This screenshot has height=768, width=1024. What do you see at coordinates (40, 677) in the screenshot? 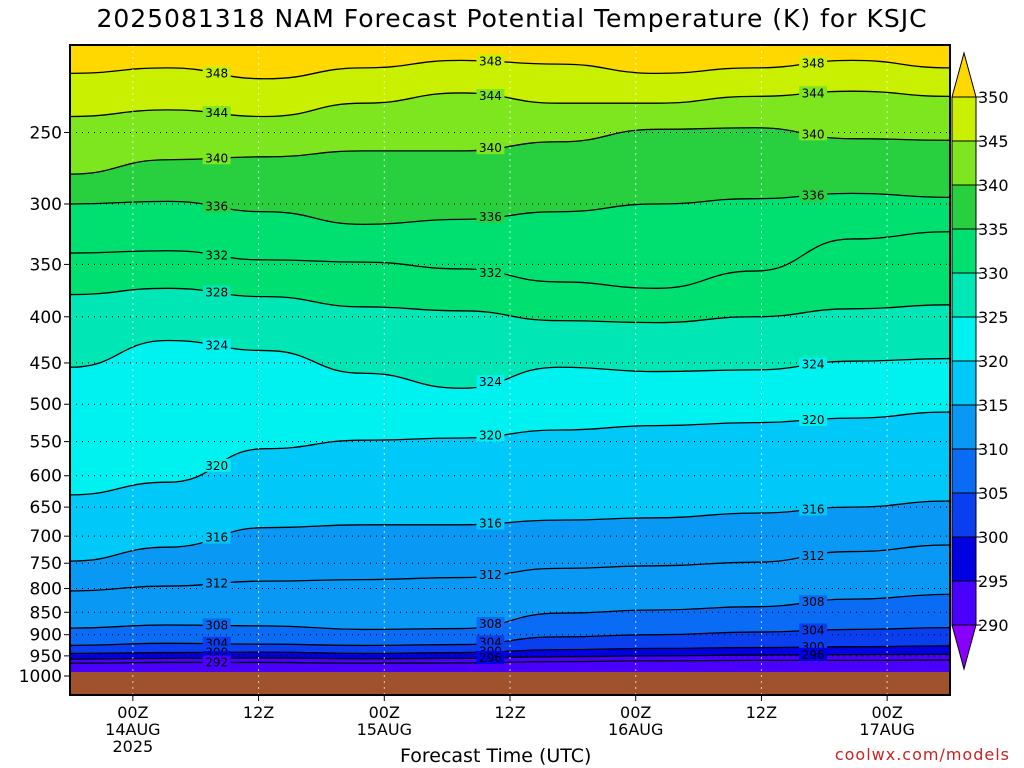
I see `y-tick-label: 1000` at bounding box center [40, 677].